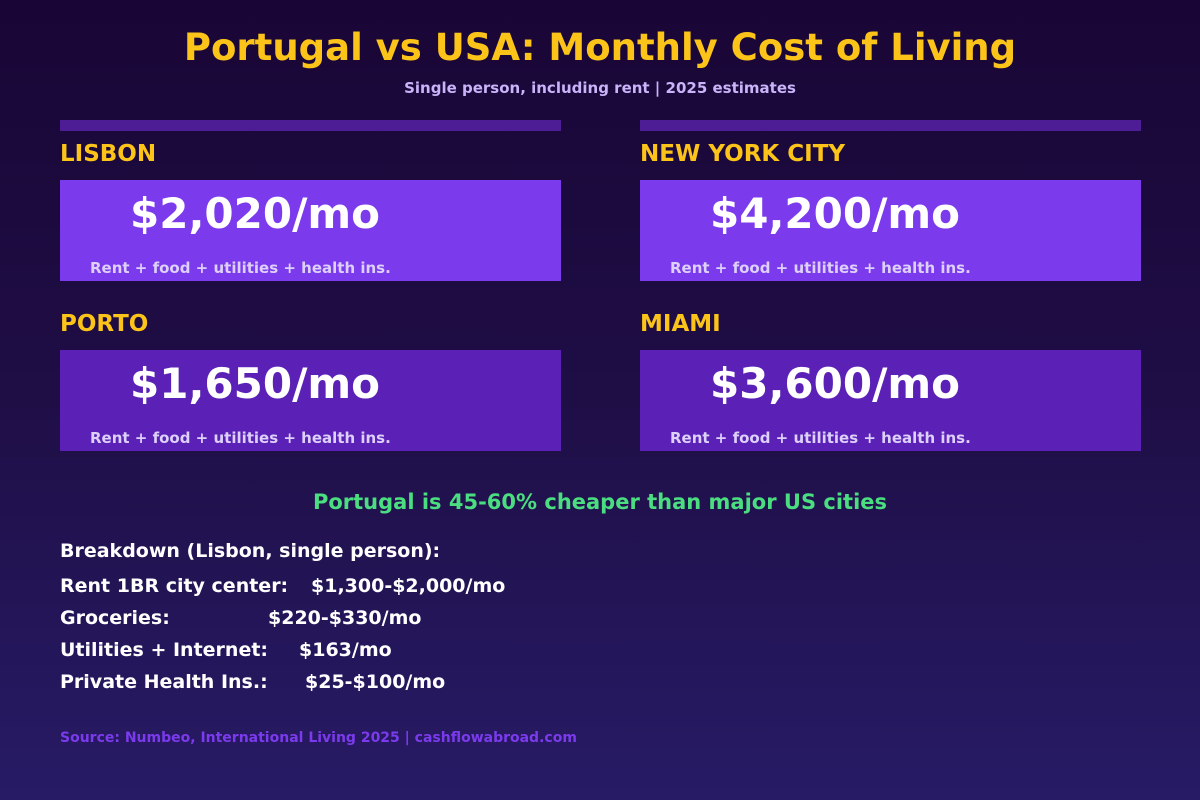 The image size is (1200, 800). What do you see at coordinates (408, 586) in the screenshot?
I see `breakdown-value: $1,300-$2,000/mo` at bounding box center [408, 586].